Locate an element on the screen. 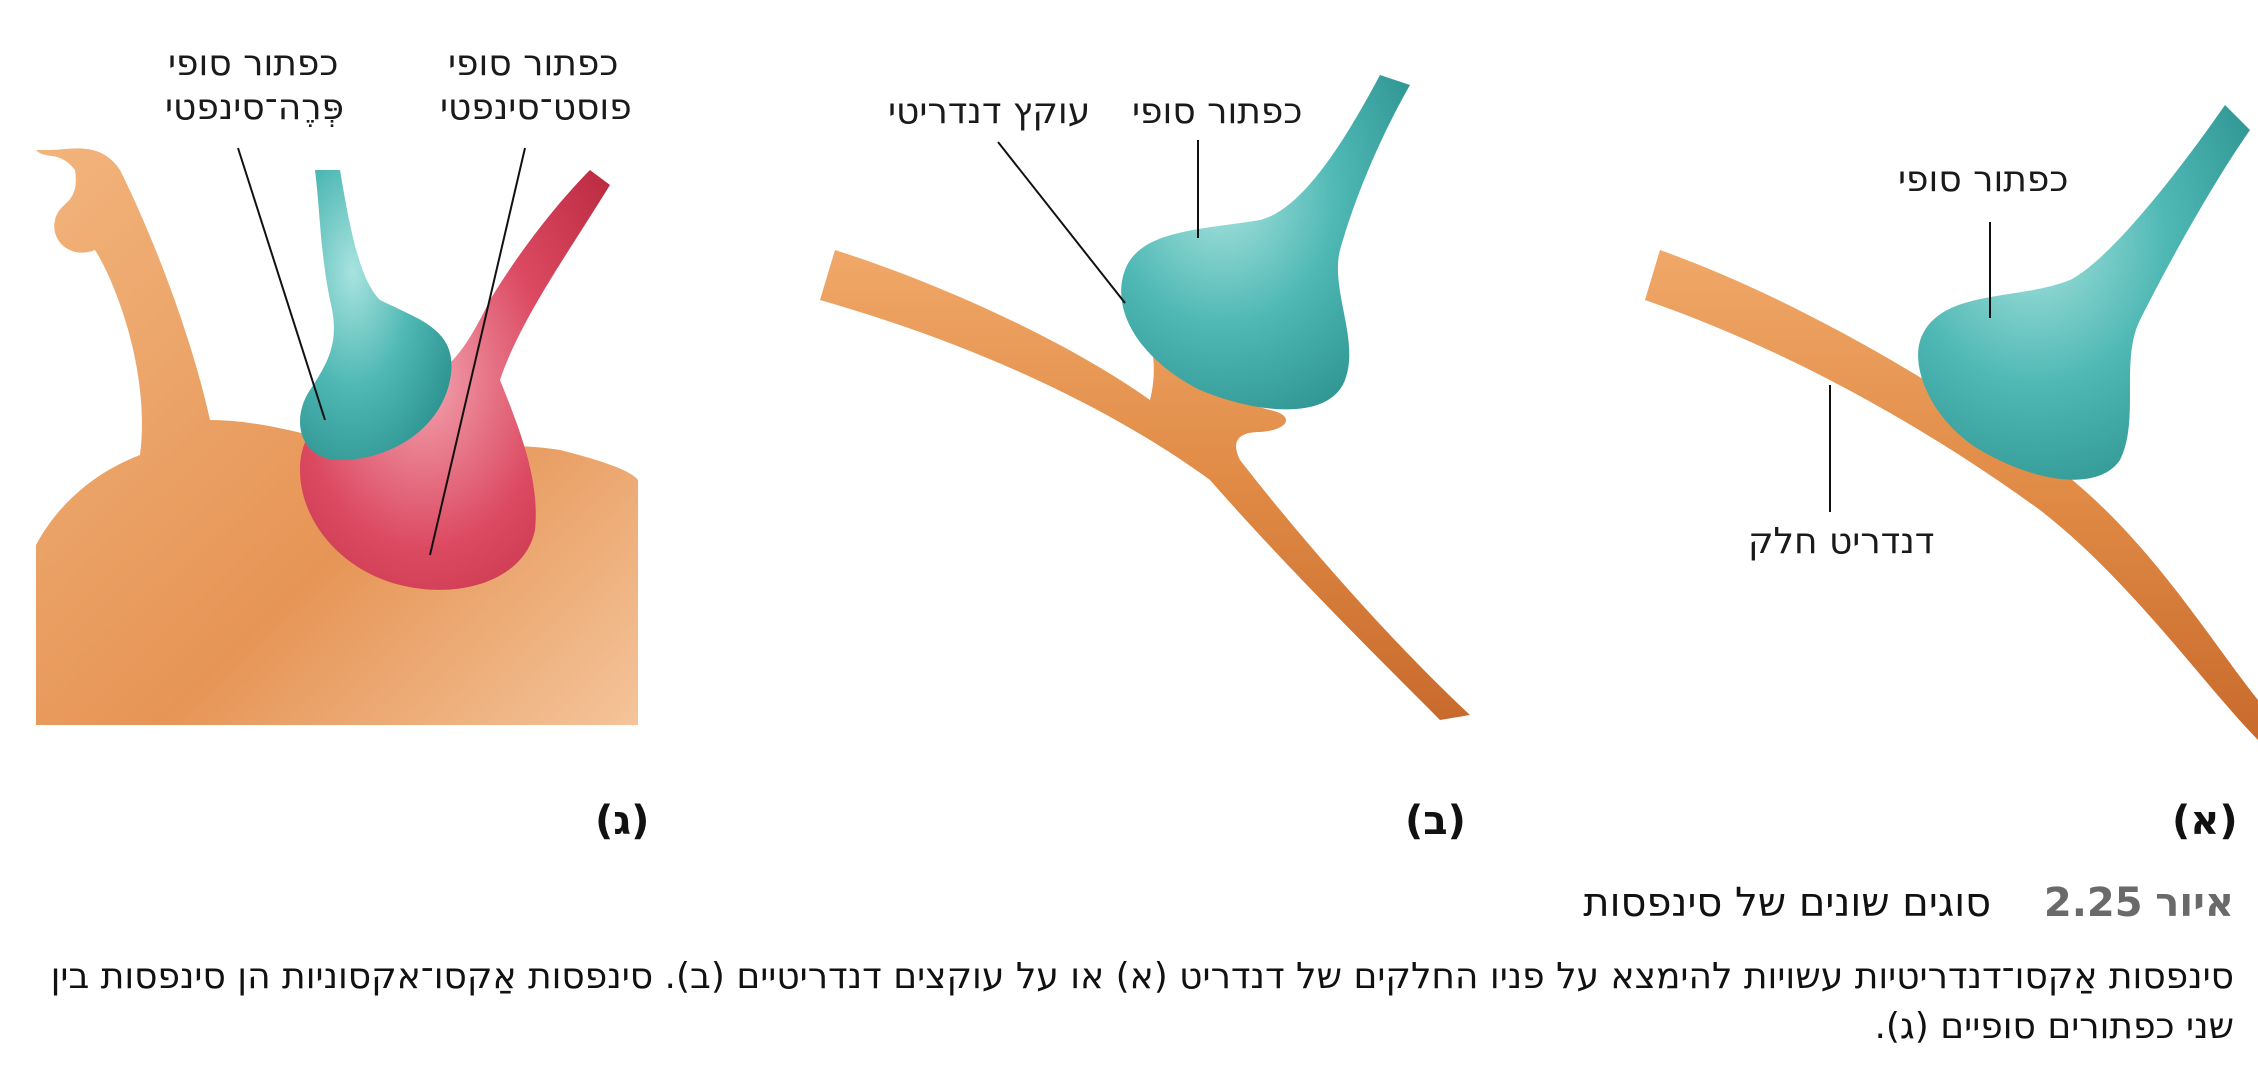  figure-word: איור is located at coordinates (2194, 903).